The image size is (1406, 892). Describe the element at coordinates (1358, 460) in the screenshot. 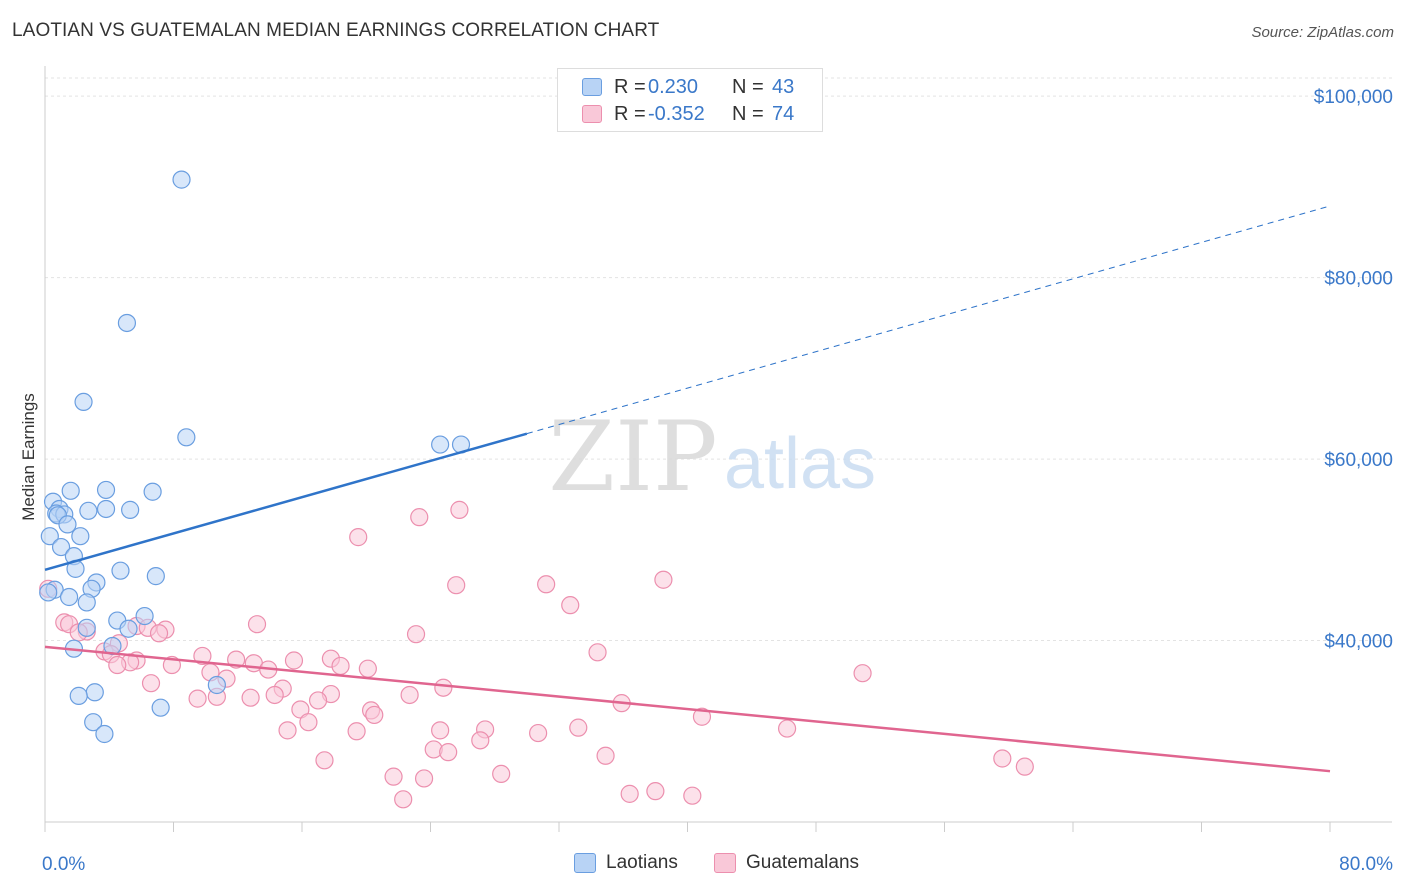

I see `y-tick-label: $60,000` at that location.